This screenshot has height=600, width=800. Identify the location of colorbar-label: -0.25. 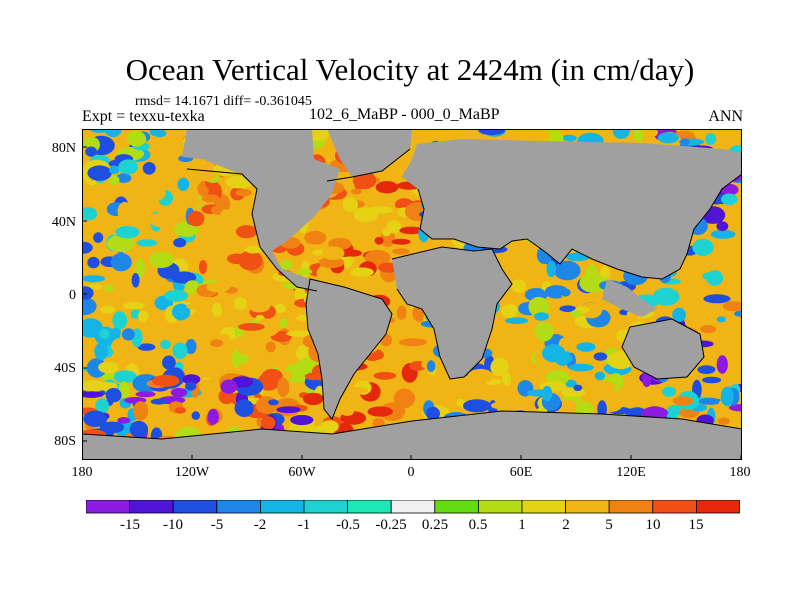
(391, 525).